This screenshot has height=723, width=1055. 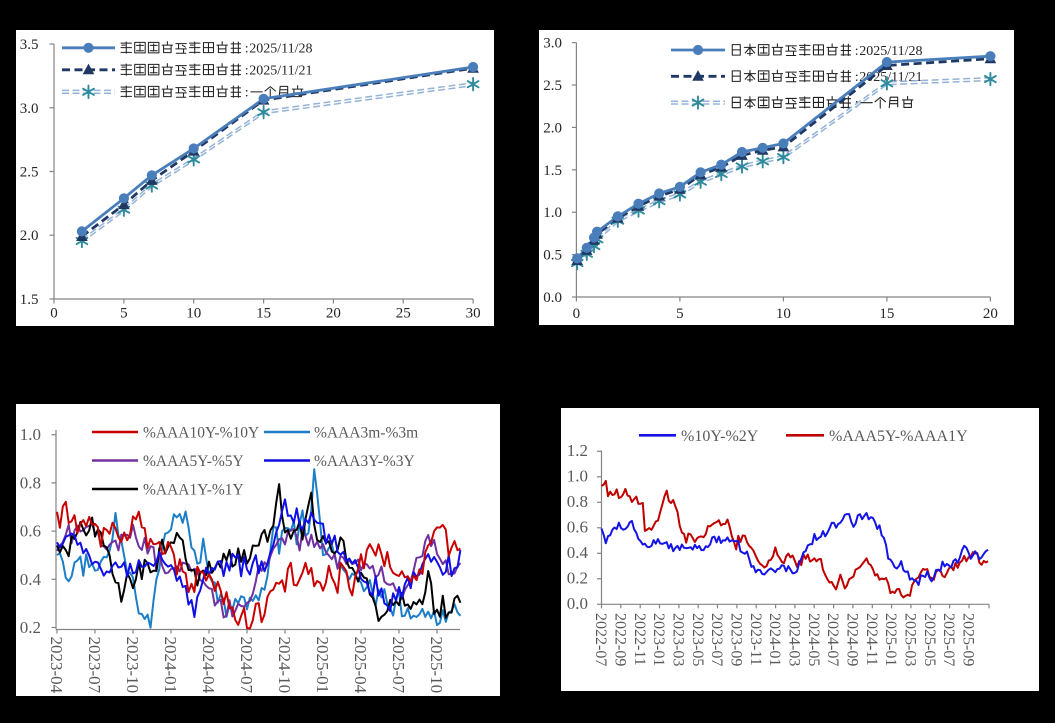 I want to click on svg-text: 2022-09, so click(x=619, y=639).